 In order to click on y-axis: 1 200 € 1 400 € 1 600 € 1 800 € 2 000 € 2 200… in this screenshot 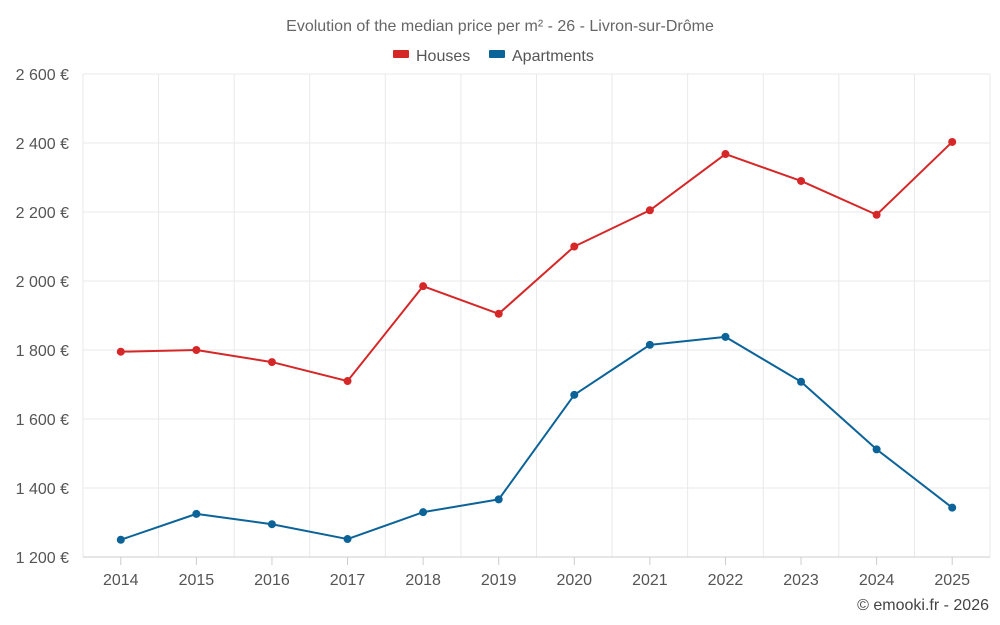, I will do `click(42, 317)`.